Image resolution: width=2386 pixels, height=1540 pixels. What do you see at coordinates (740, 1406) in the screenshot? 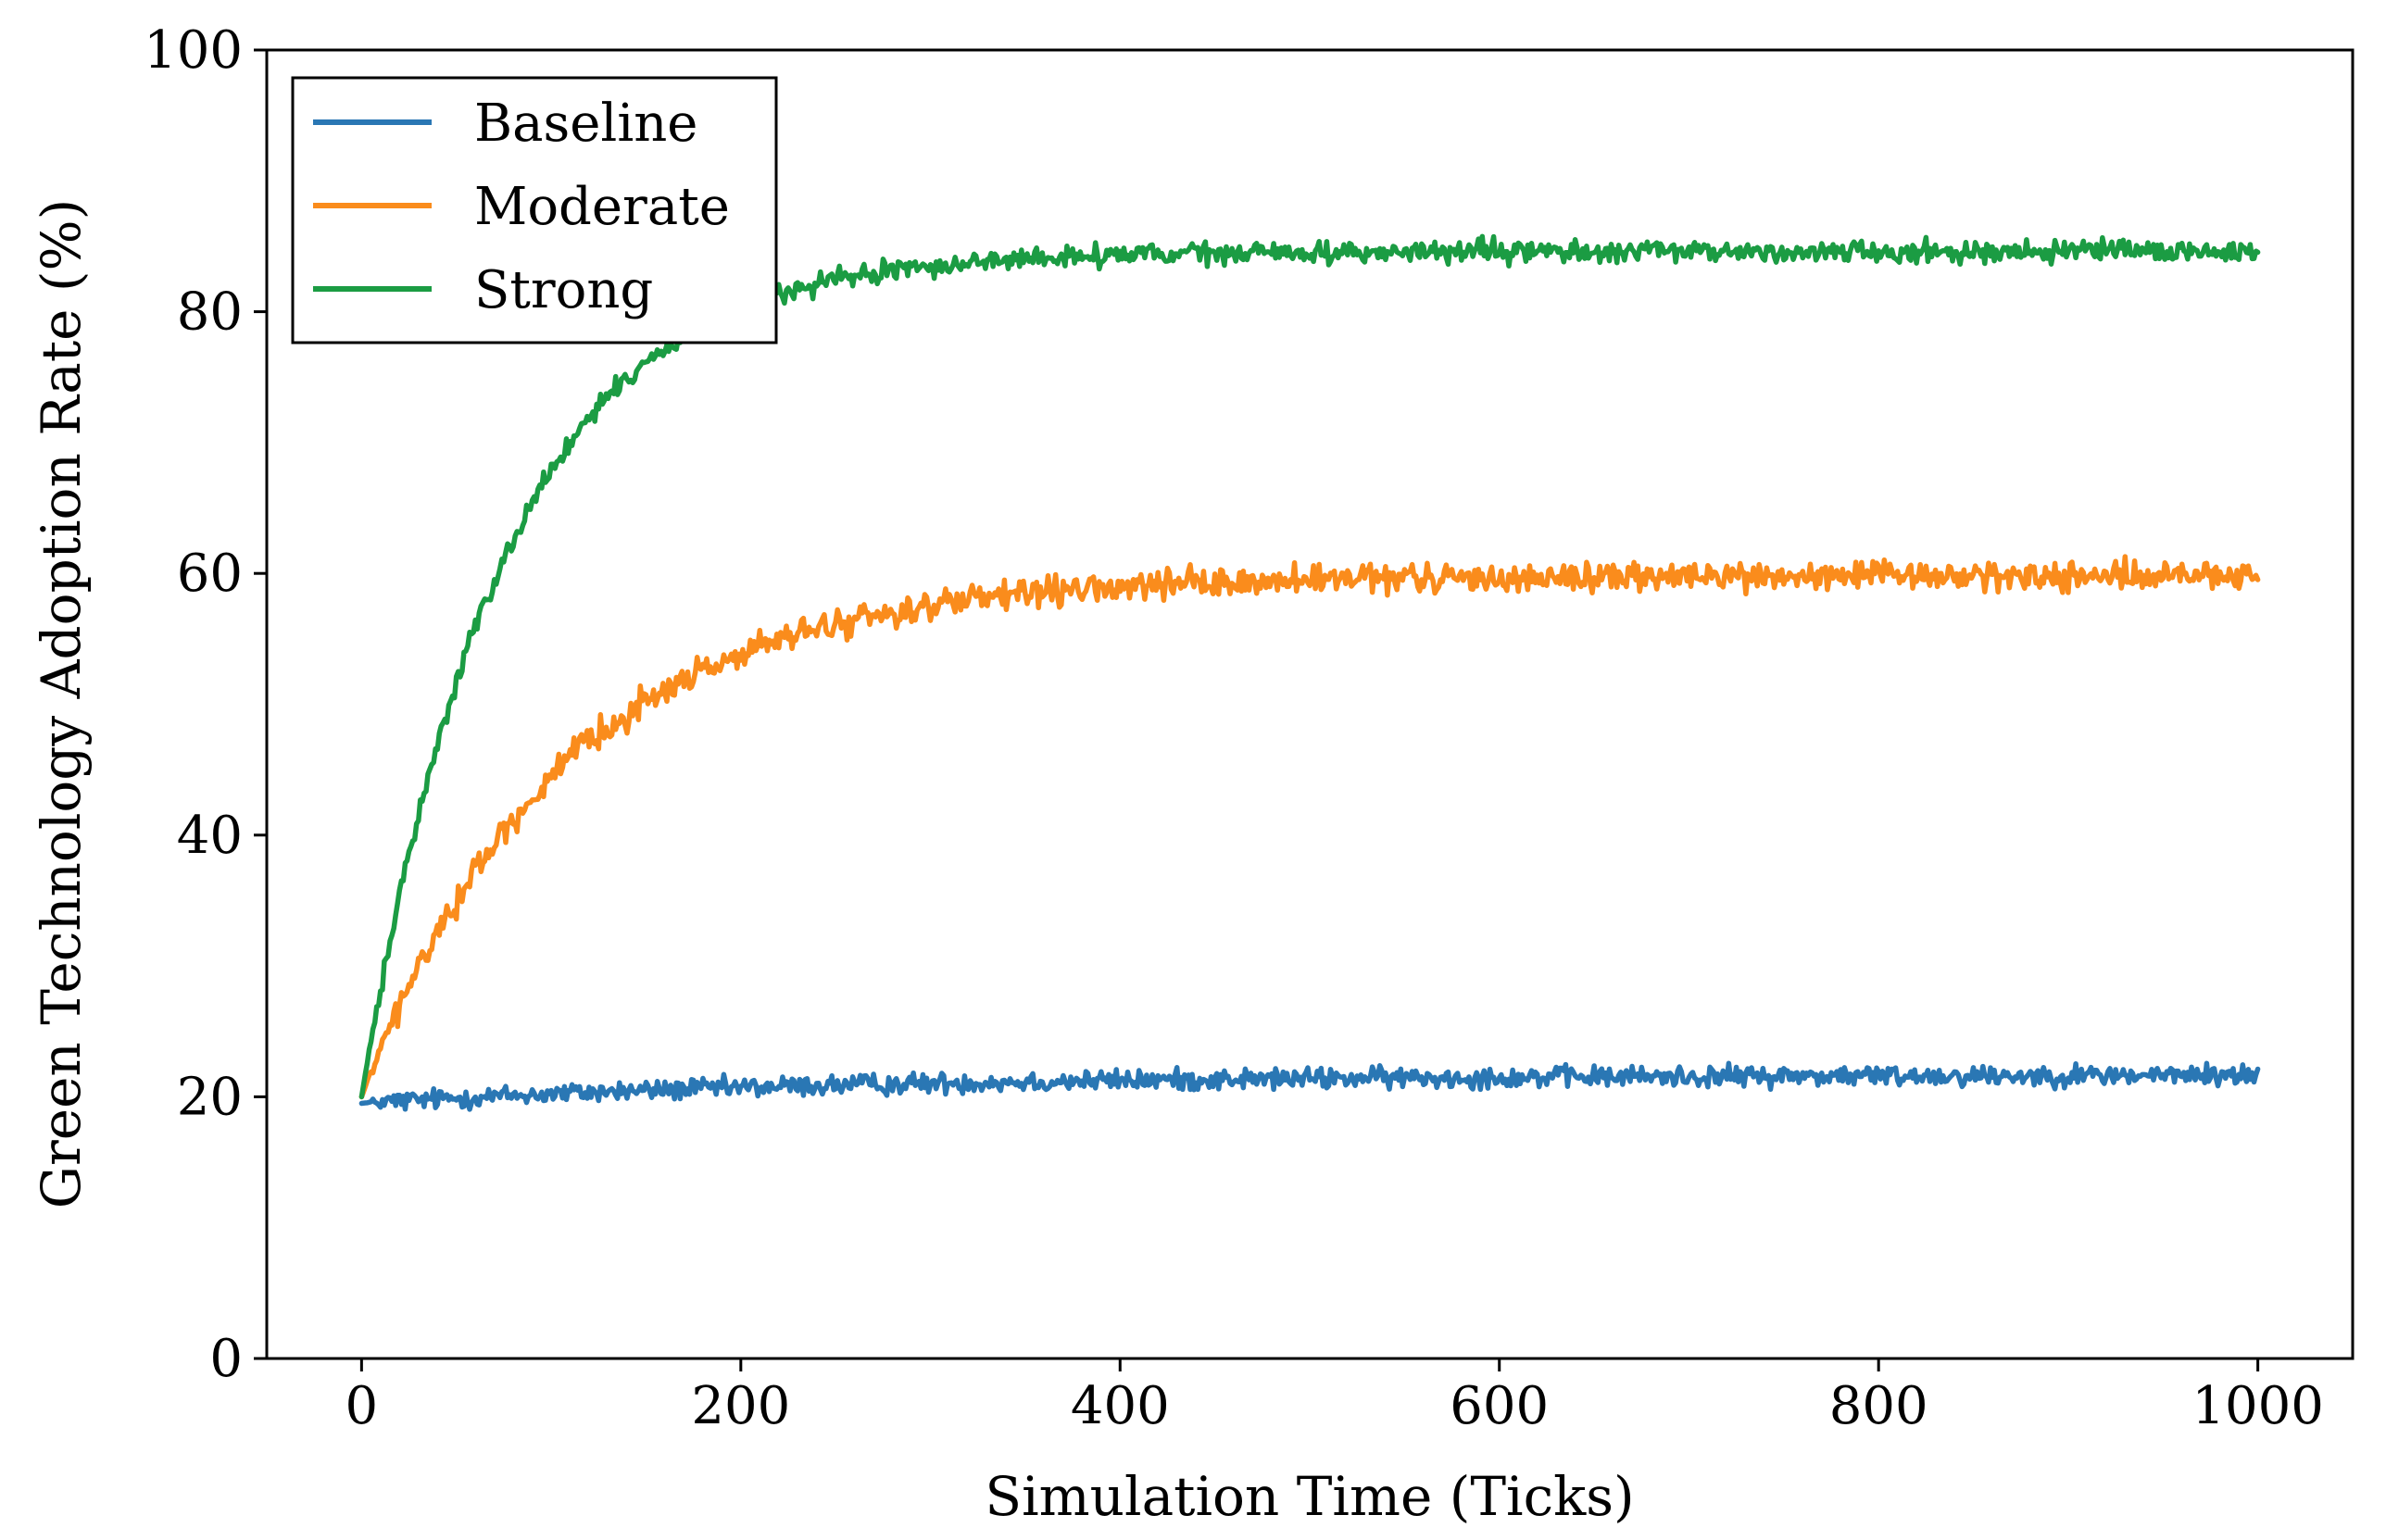
I see `x-tick-label: 200` at bounding box center [740, 1406].